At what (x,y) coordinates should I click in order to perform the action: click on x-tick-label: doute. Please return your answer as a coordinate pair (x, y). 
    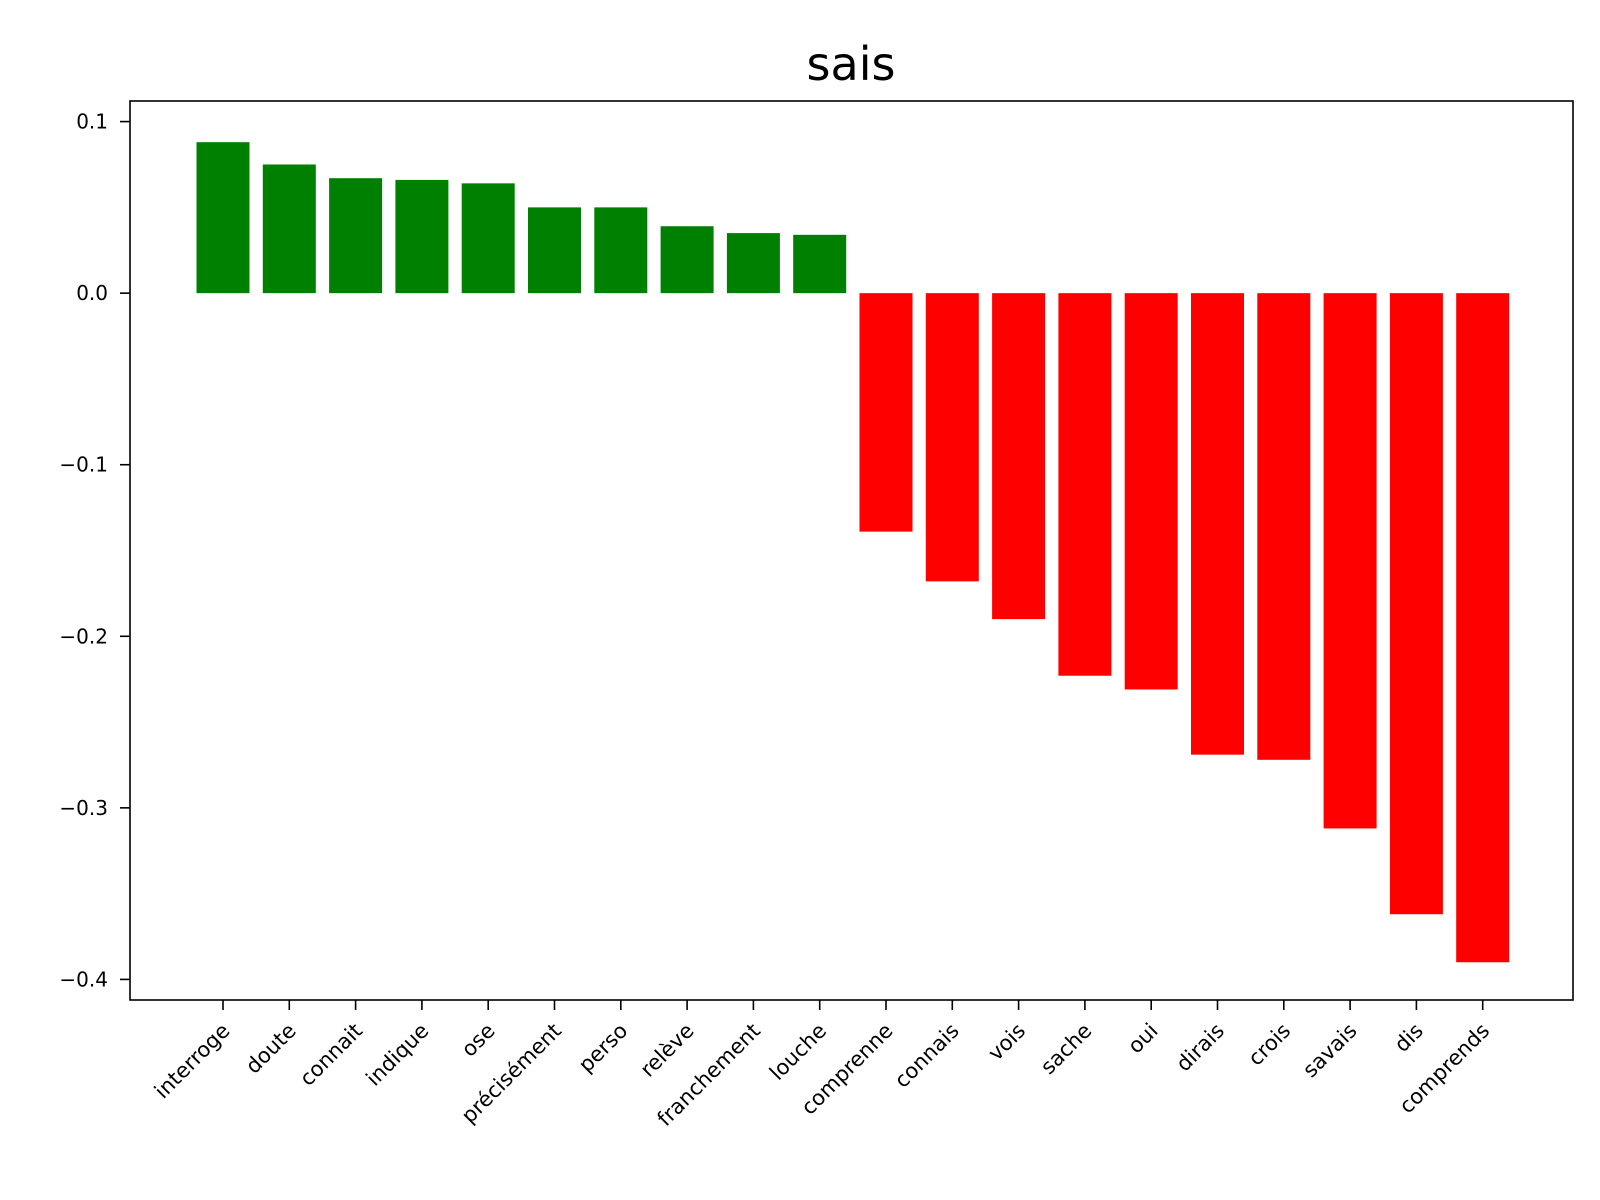
    Looking at the image, I should click on (271, 1049).